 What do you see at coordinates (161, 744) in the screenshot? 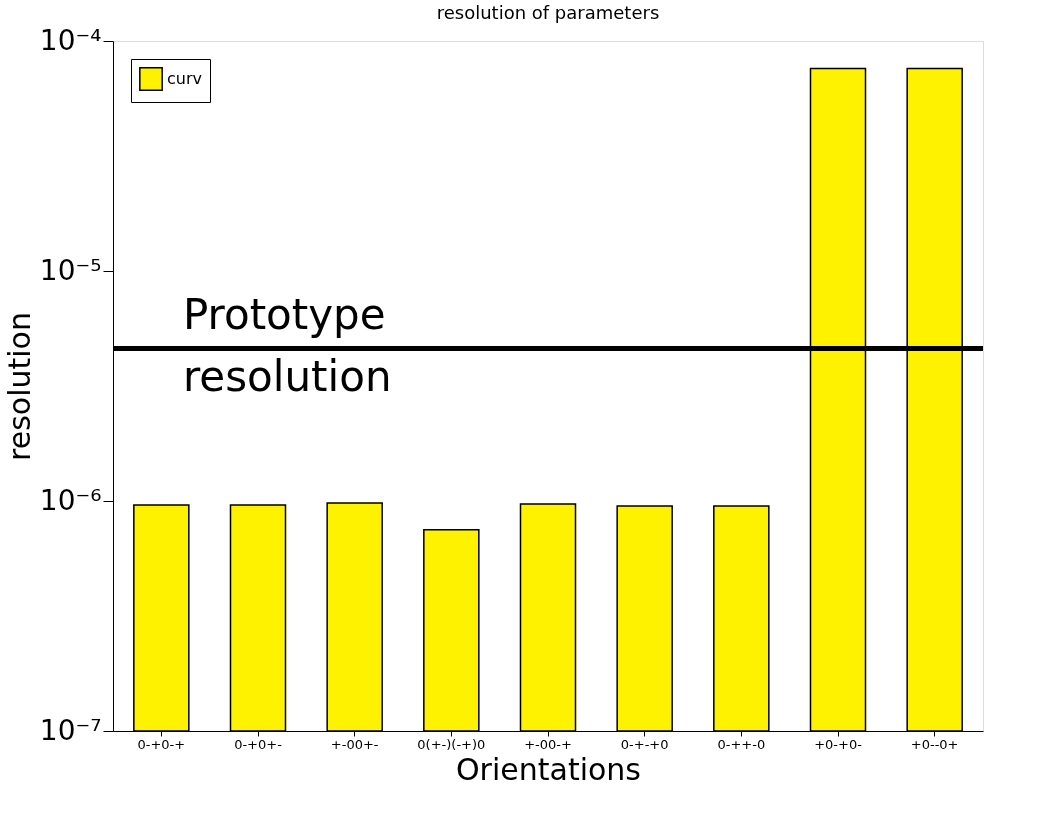
I see `x-tick-label: 0-+0-+` at bounding box center [161, 744].